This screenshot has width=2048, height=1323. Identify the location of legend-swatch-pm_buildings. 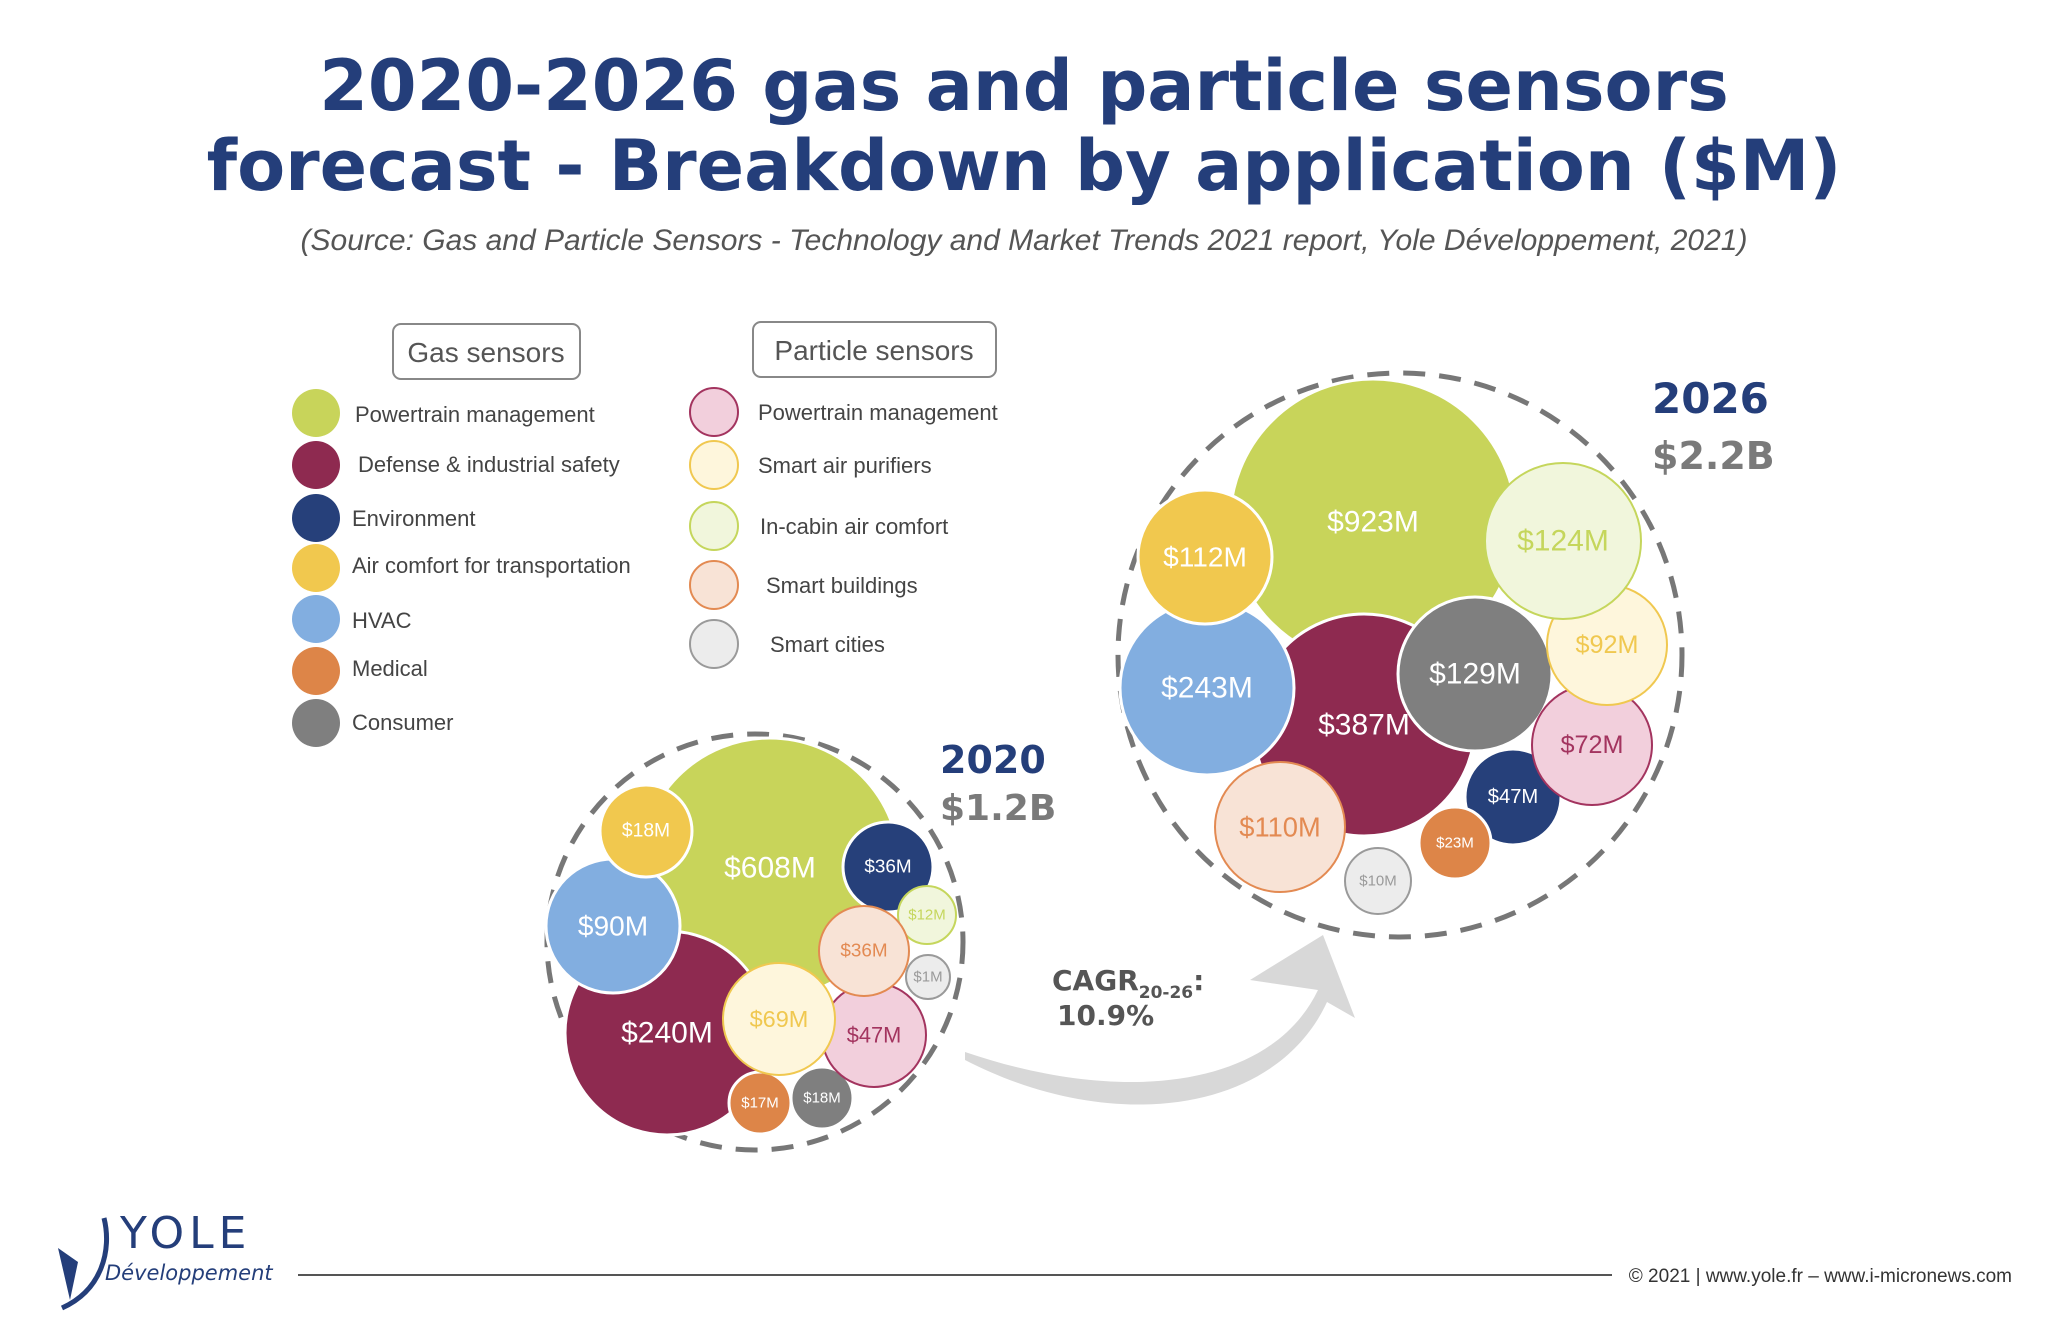
(714, 585).